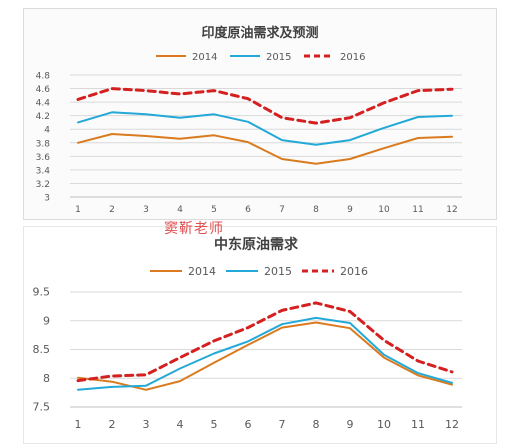 The height and width of the screenshot is (444, 508). What do you see at coordinates (46, 378) in the screenshot?
I see `y-tick-label: 8` at bounding box center [46, 378].